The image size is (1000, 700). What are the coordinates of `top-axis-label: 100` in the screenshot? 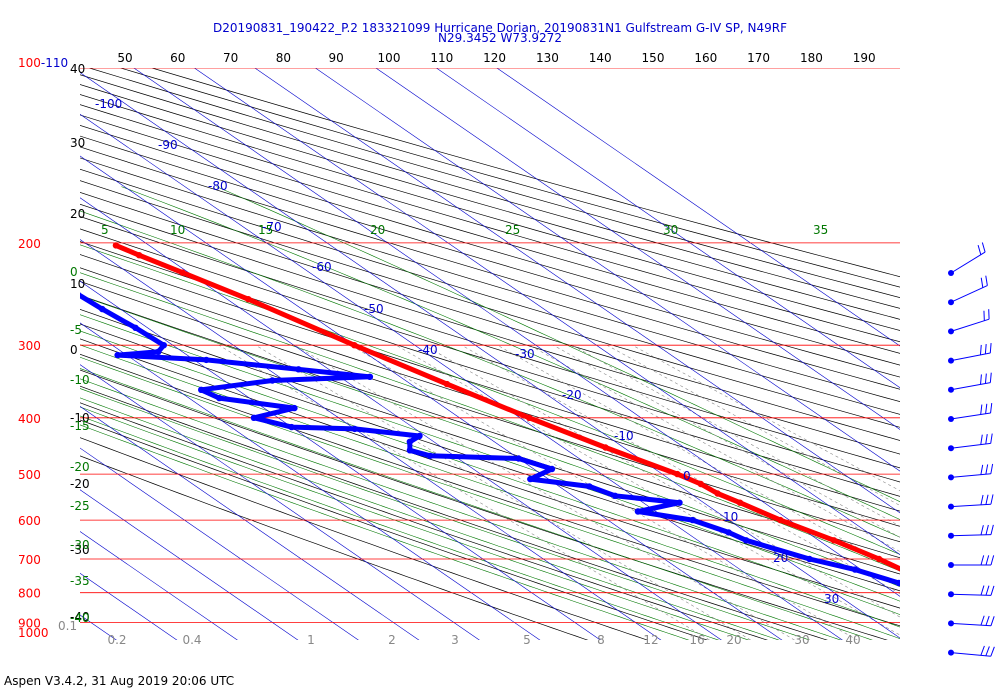 It's located at (389, 58).